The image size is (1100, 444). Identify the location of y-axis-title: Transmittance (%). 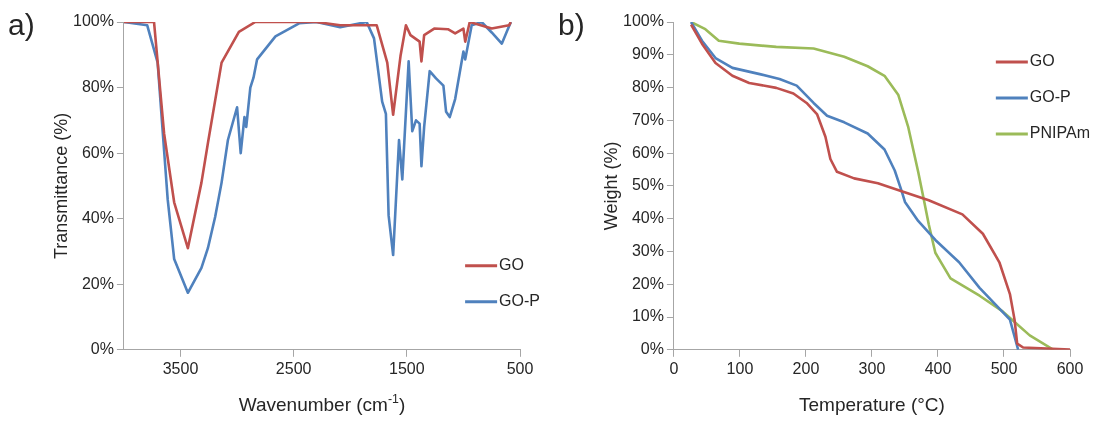
(60, 186).